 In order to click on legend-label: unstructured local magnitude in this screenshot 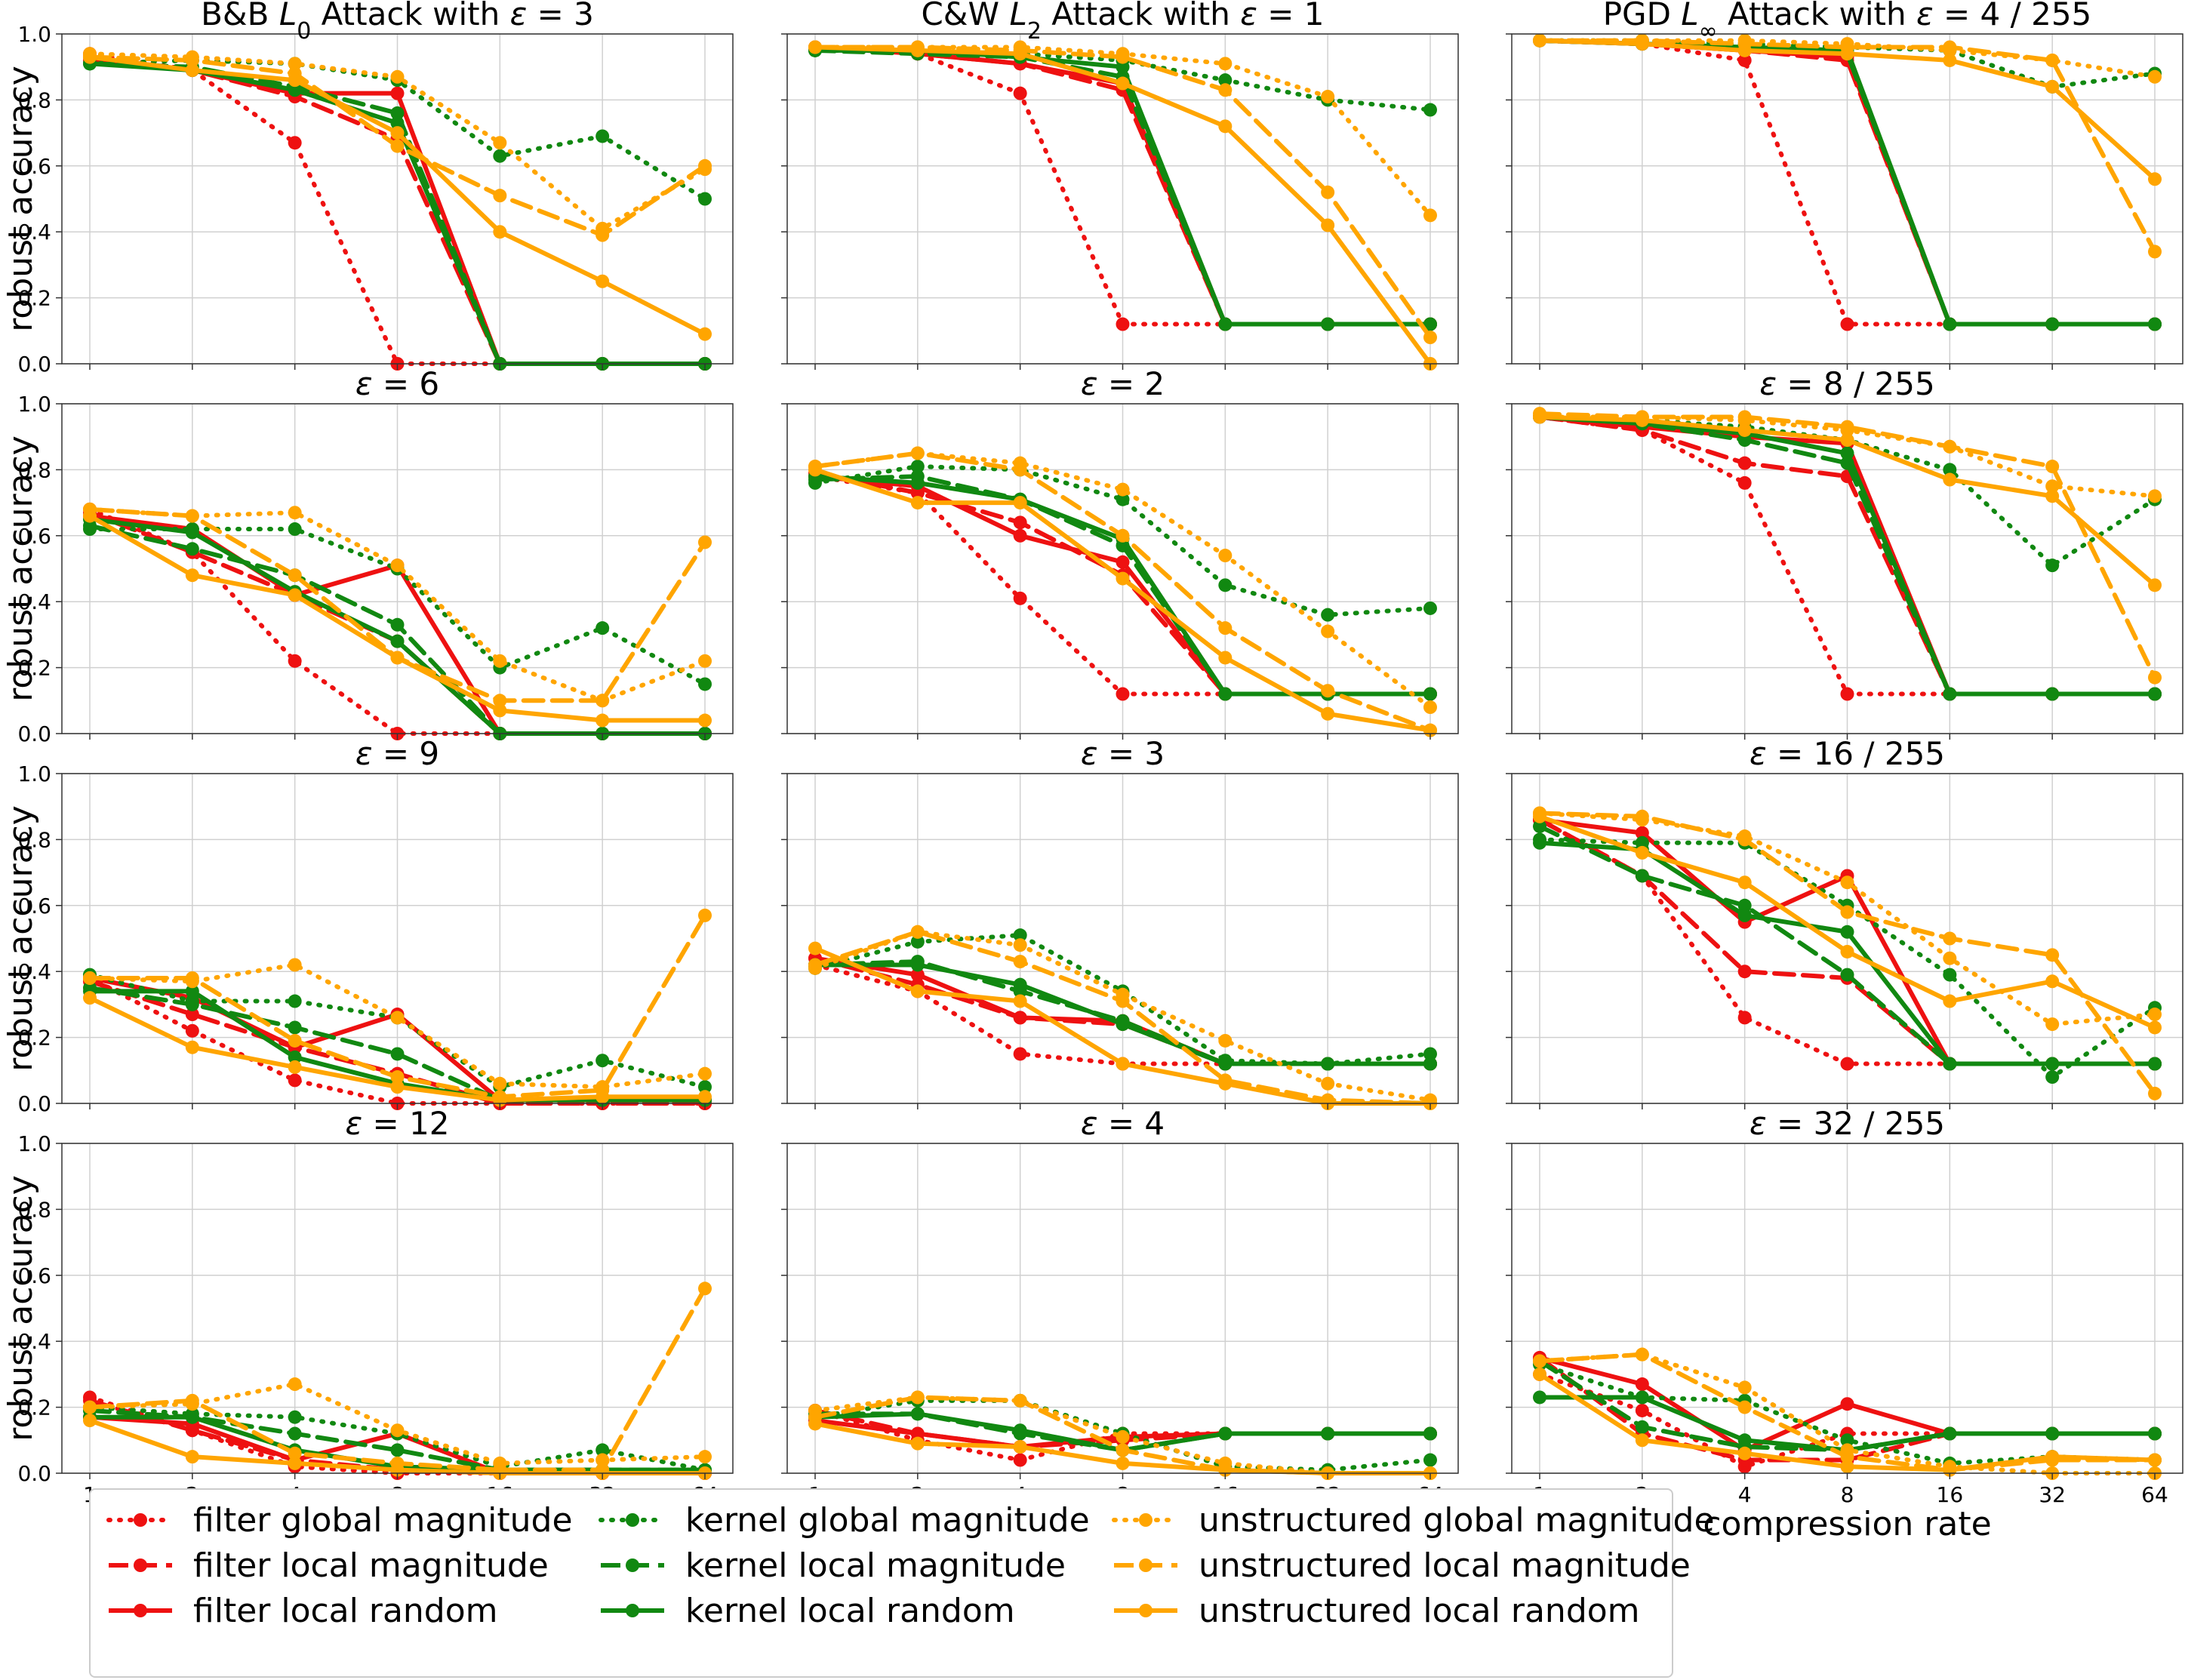, I will do `click(1445, 1565)`.